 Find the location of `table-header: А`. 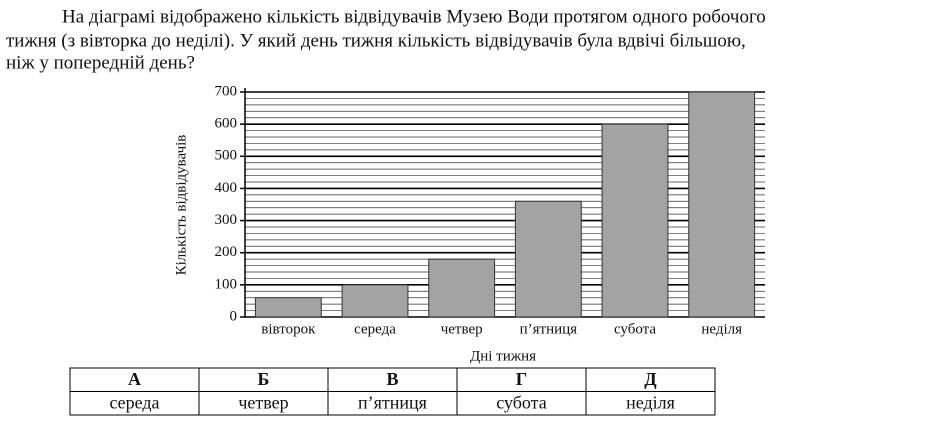

table-header: А is located at coordinates (134, 379).